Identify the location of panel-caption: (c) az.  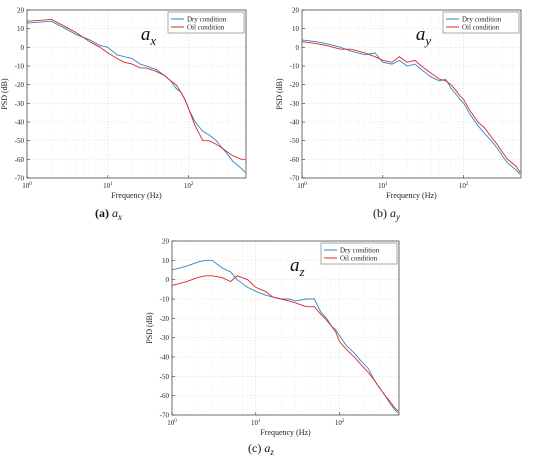
(261, 449).